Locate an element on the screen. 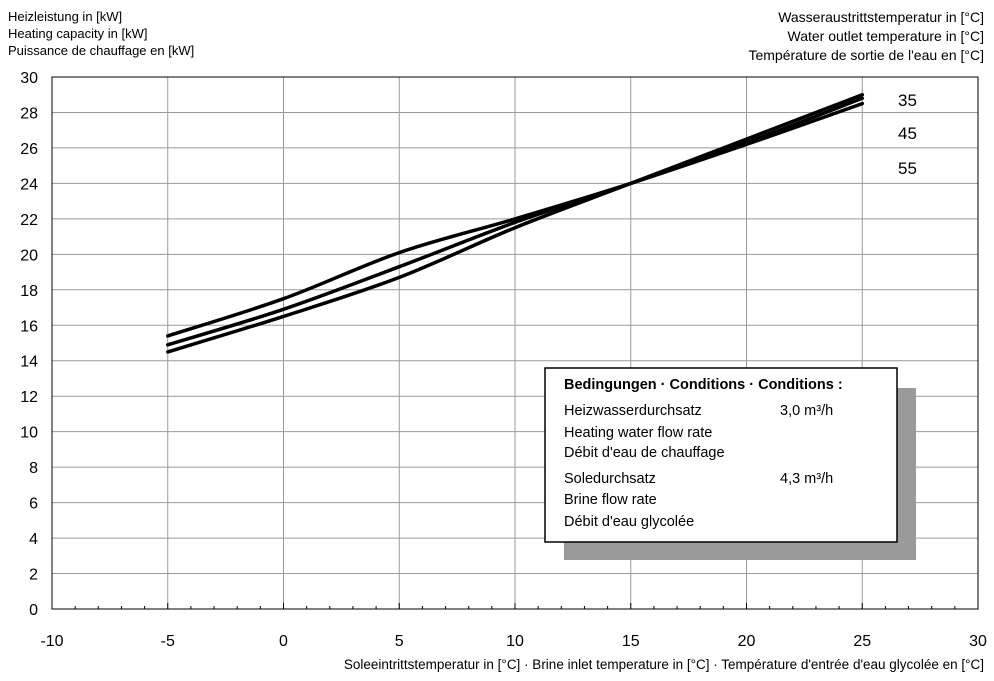 Image resolution: width=994 pixels, height=681 pixels. x-tick-label: 25 is located at coordinates (862, 641).